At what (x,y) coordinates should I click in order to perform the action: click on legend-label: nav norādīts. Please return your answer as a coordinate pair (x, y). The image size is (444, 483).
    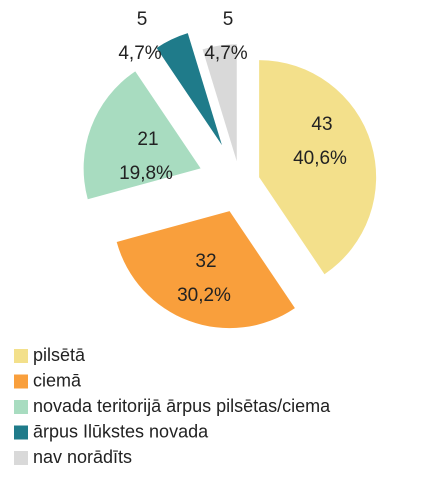
    Looking at the image, I should click on (82, 457).